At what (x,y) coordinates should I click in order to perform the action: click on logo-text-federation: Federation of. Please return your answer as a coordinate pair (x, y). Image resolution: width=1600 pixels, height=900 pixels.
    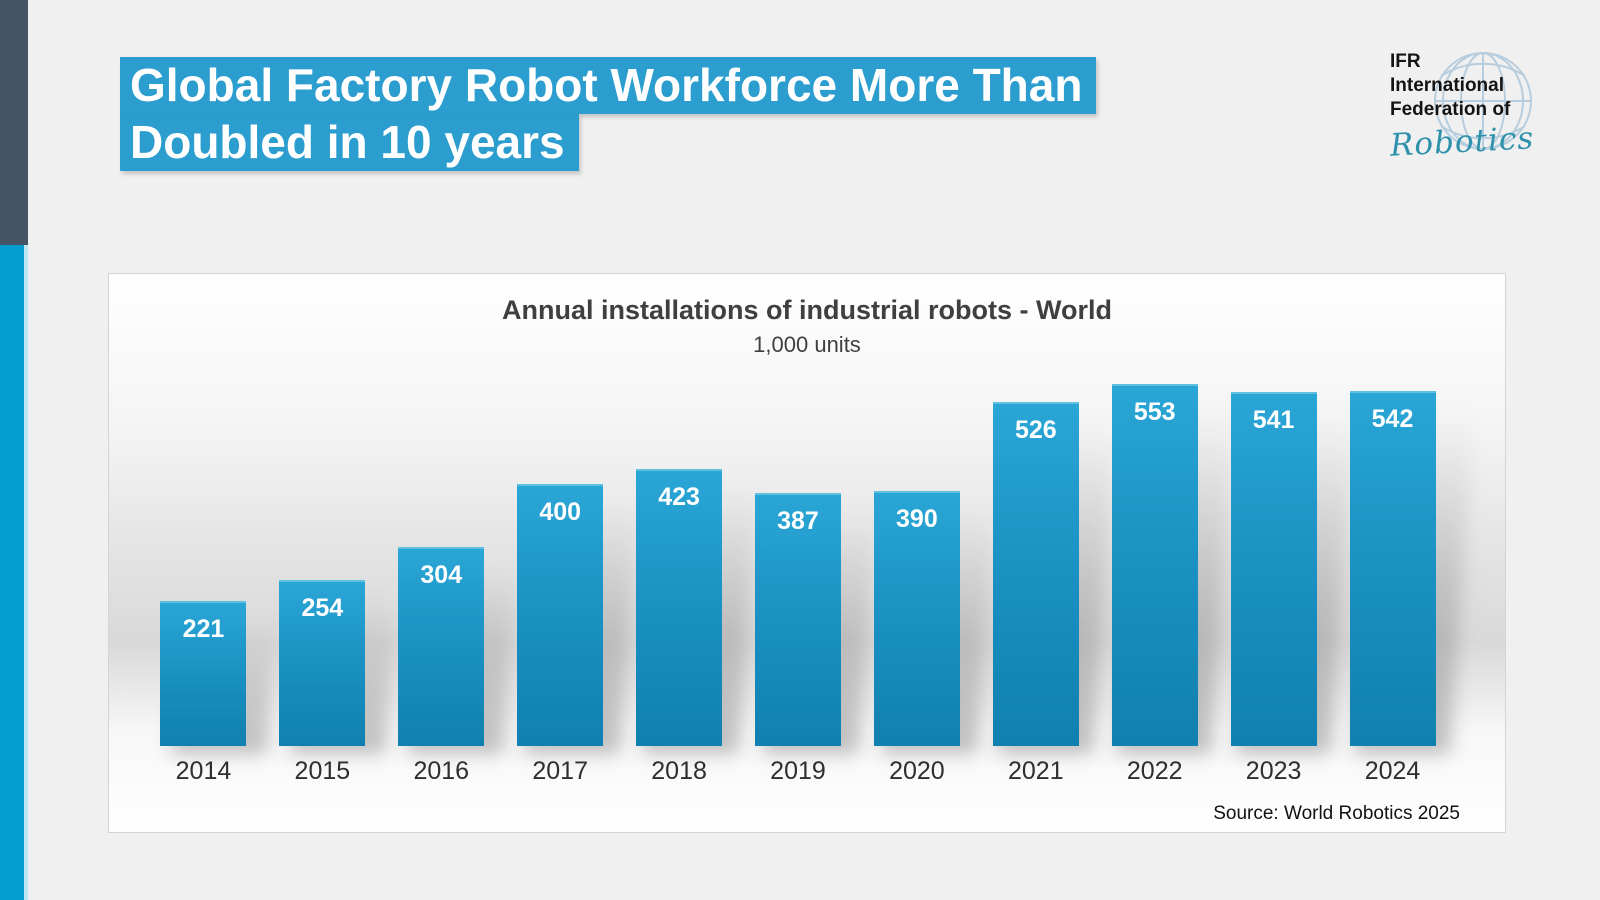
    Looking at the image, I should click on (1450, 109).